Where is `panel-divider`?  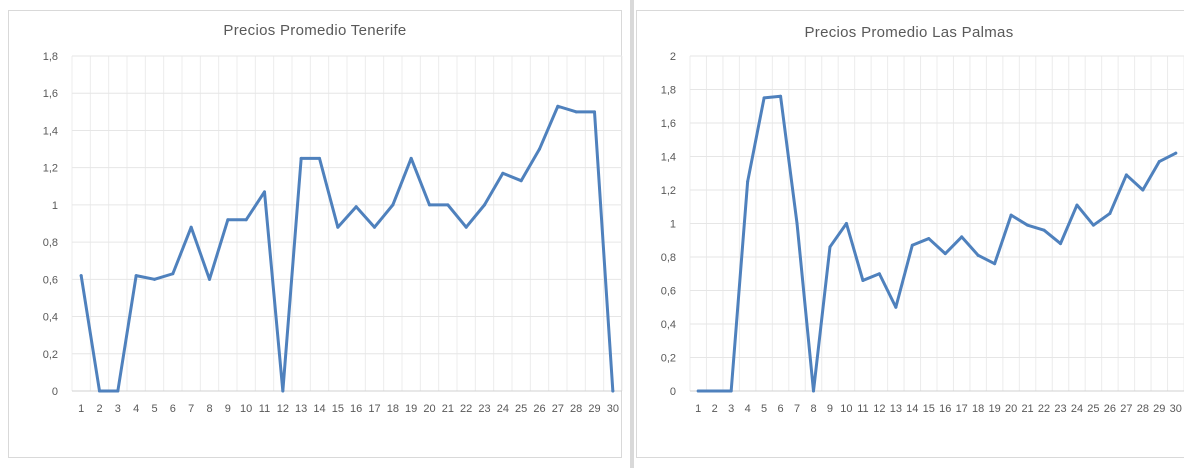 panel-divider is located at coordinates (632, 234).